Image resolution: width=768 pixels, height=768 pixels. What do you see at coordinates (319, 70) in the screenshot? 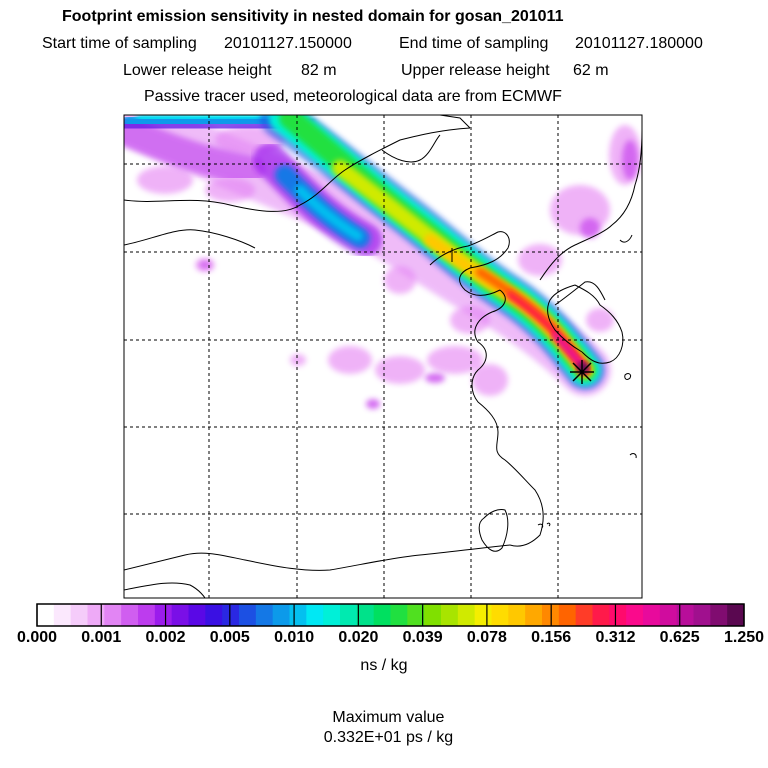
I see `lower-release-value: 82 m` at bounding box center [319, 70].